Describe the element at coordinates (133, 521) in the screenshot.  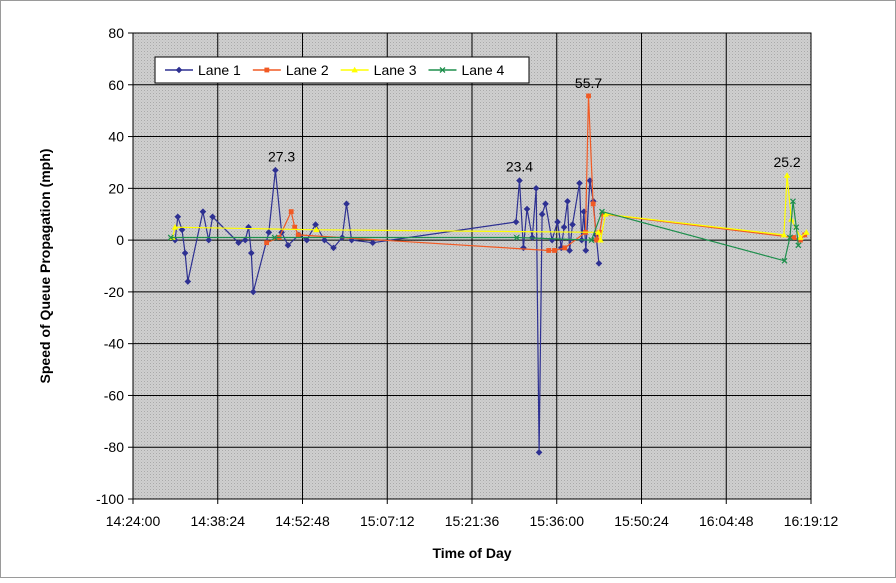
I see `x-tick-label: 14:24:00` at that location.